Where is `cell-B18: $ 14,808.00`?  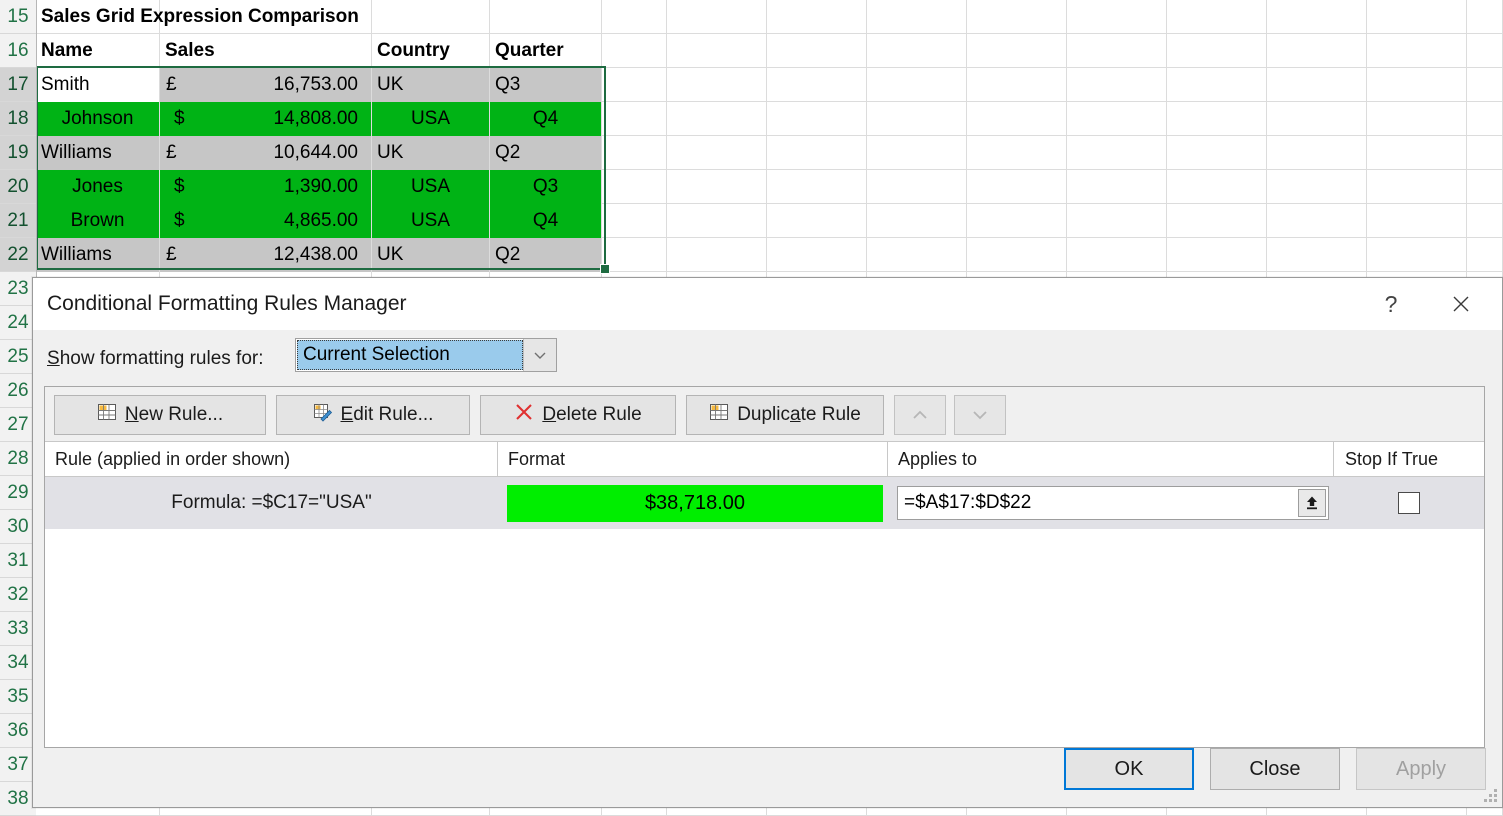 cell-B18: $ 14,808.00 is located at coordinates (266, 119).